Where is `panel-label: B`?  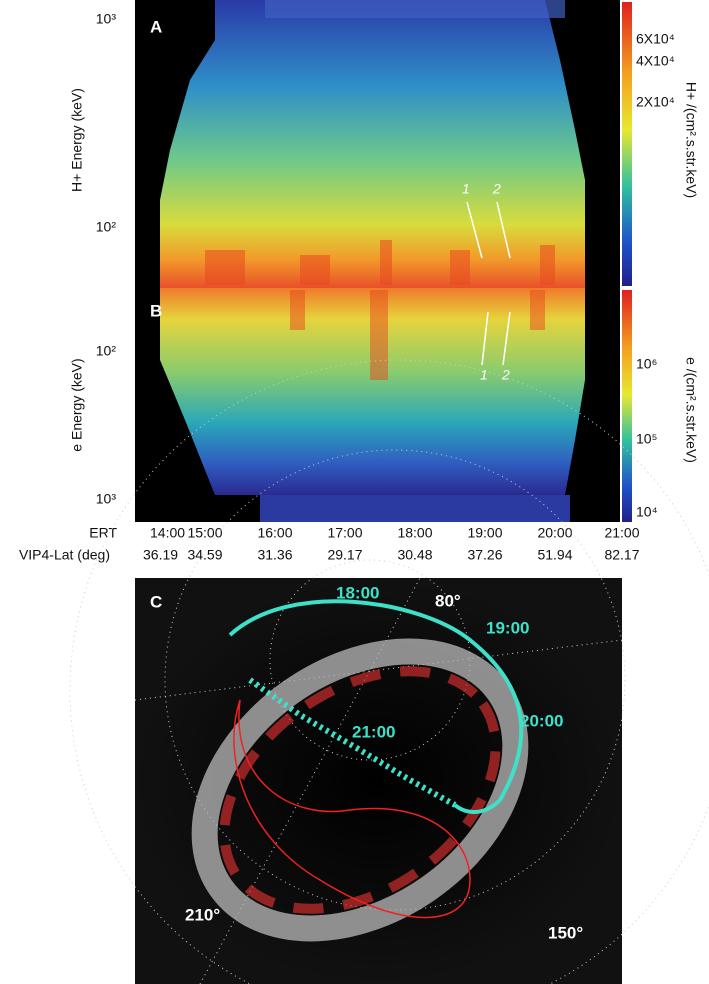 panel-label: B is located at coordinates (156, 310).